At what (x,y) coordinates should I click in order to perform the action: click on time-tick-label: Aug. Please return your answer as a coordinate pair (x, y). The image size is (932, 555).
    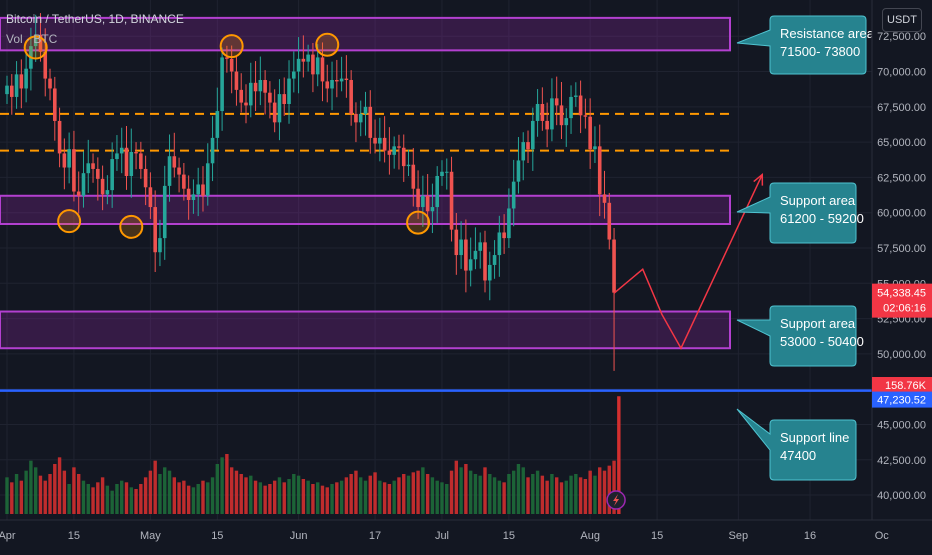
    Looking at the image, I should click on (590, 536).